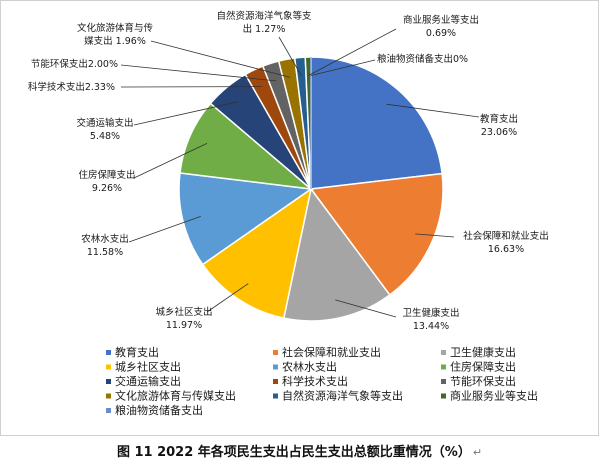 Image resolution: width=599 pixels, height=473 pixels. What do you see at coordinates (175, 396) in the screenshot?
I see `legend-label-10: 文化旅游体育与传媒支出` at bounding box center [175, 396].